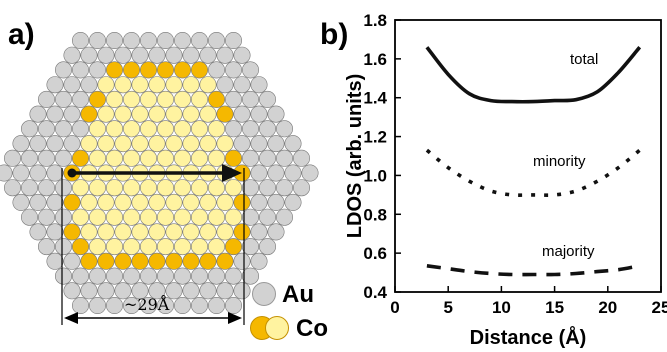 This screenshot has width=667, height=352. What do you see at coordinates (568, 251) in the screenshot?
I see `series-label-majority: majority` at bounding box center [568, 251].